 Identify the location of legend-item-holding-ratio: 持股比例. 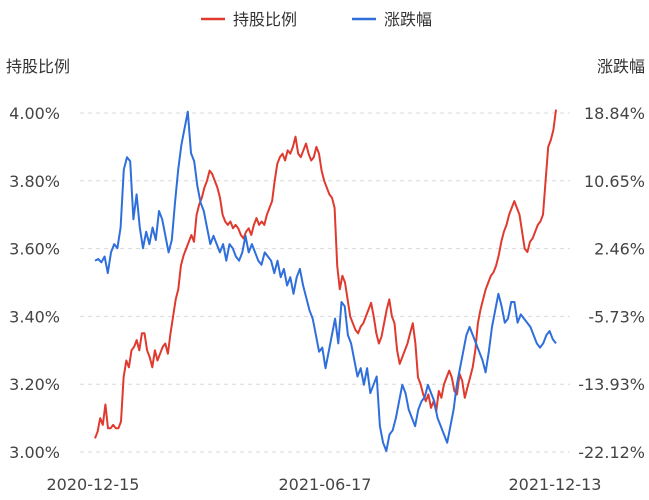
(249, 19).